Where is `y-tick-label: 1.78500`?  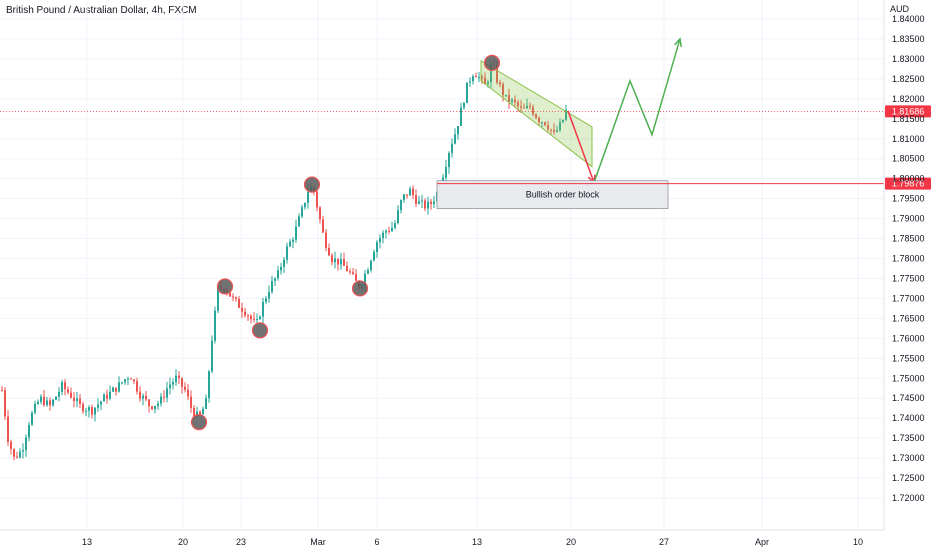 y-tick-label: 1.78500 is located at coordinates (908, 239).